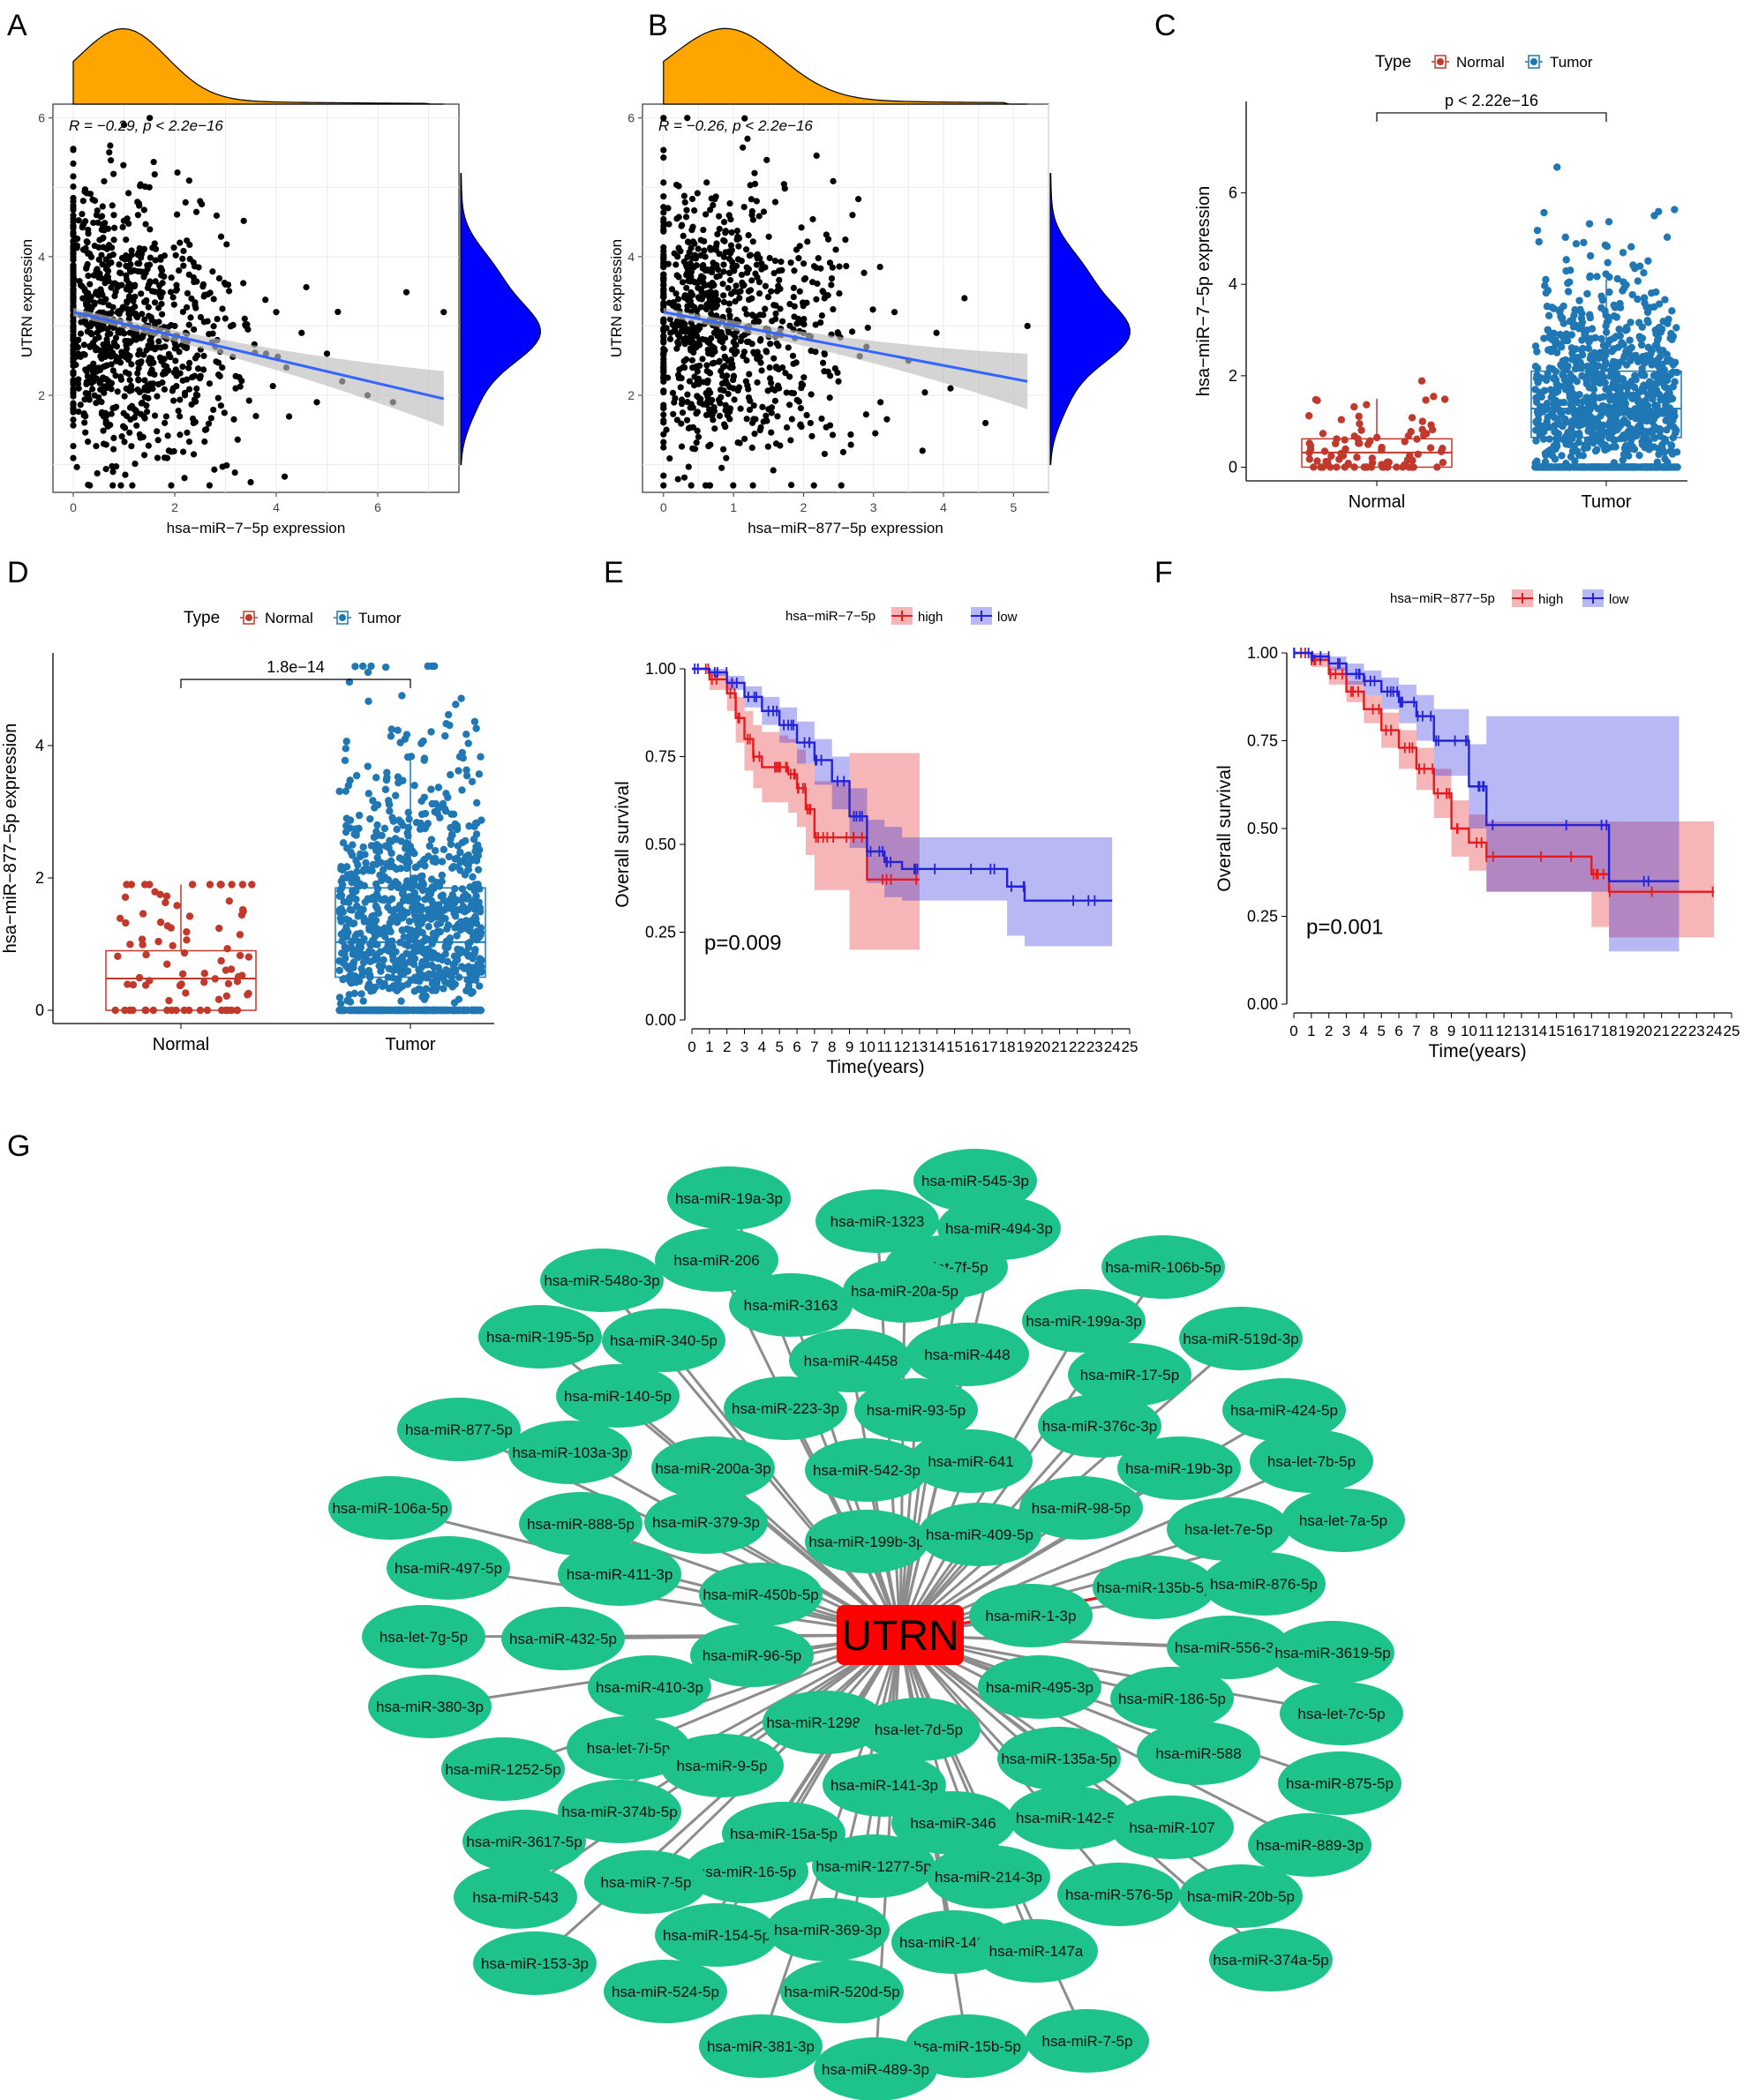 The image size is (1751, 2100). I want to click on mirna-node: hsa-miR-369-3p, so click(828, 1929).